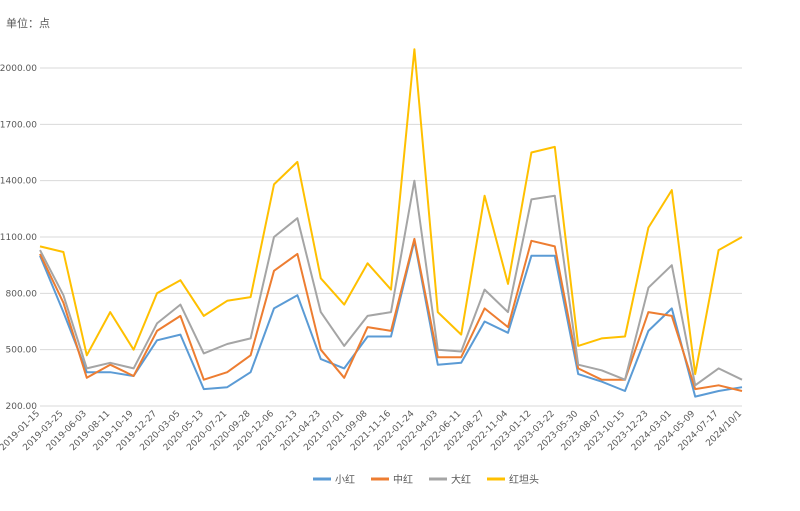 The height and width of the screenshot is (511, 800). Describe the element at coordinates (345, 479) in the screenshot. I see `legend-label: 小红` at that location.